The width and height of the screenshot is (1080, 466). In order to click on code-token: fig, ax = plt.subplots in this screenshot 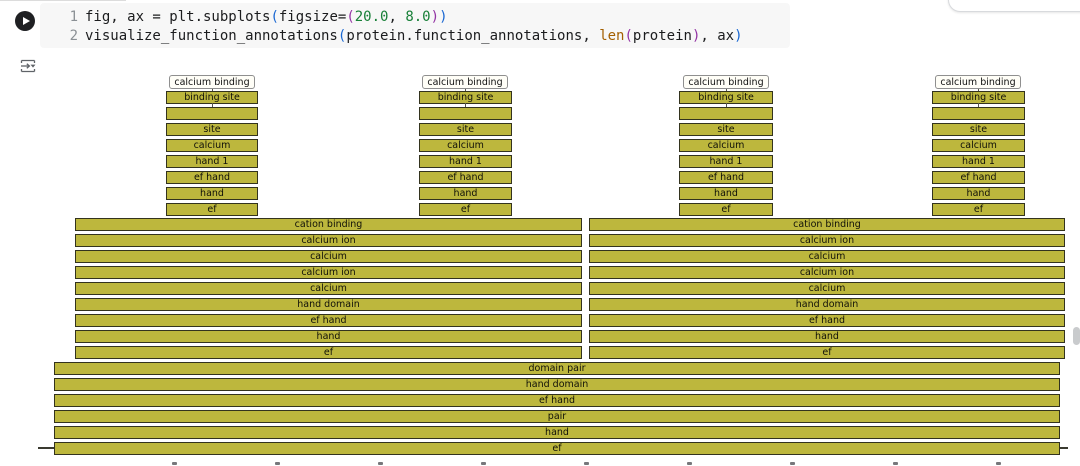, I will do `click(178, 17)`.